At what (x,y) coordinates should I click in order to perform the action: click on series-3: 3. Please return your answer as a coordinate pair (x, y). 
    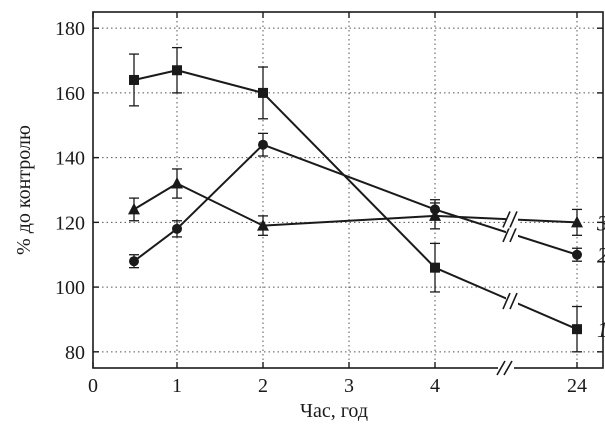
    Looking at the image, I should click on (366, 202).